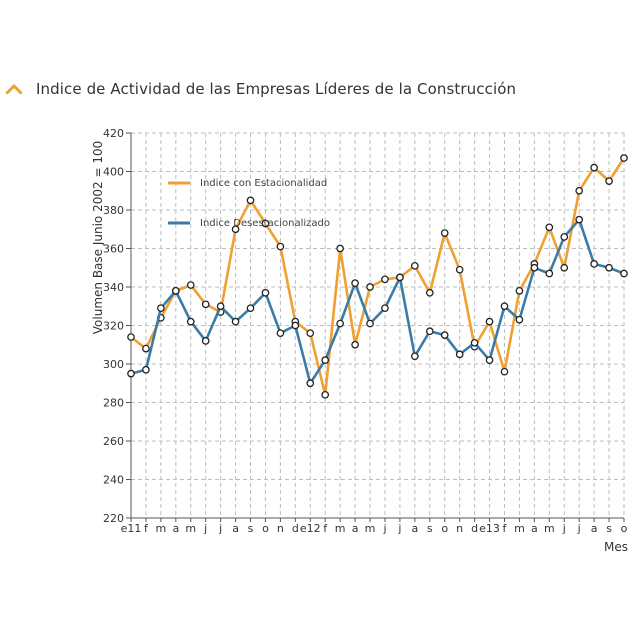 The width and height of the screenshot is (640, 640). I want to click on x-tick-label: e13, so click(489, 528).